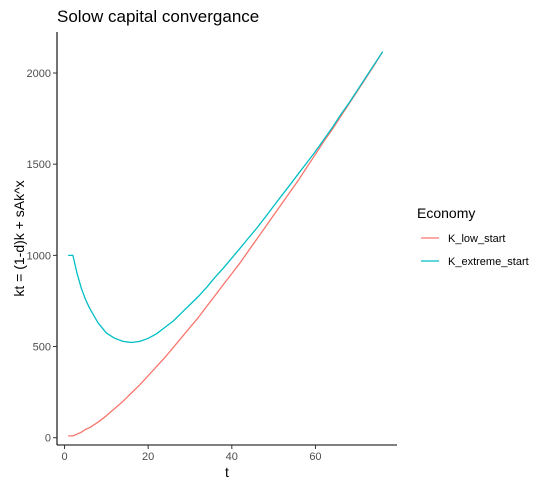  What do you see at coordinates (446, 213) in the screenshot?
I see `legend-title: Economy` at bounding box center [446, 213].